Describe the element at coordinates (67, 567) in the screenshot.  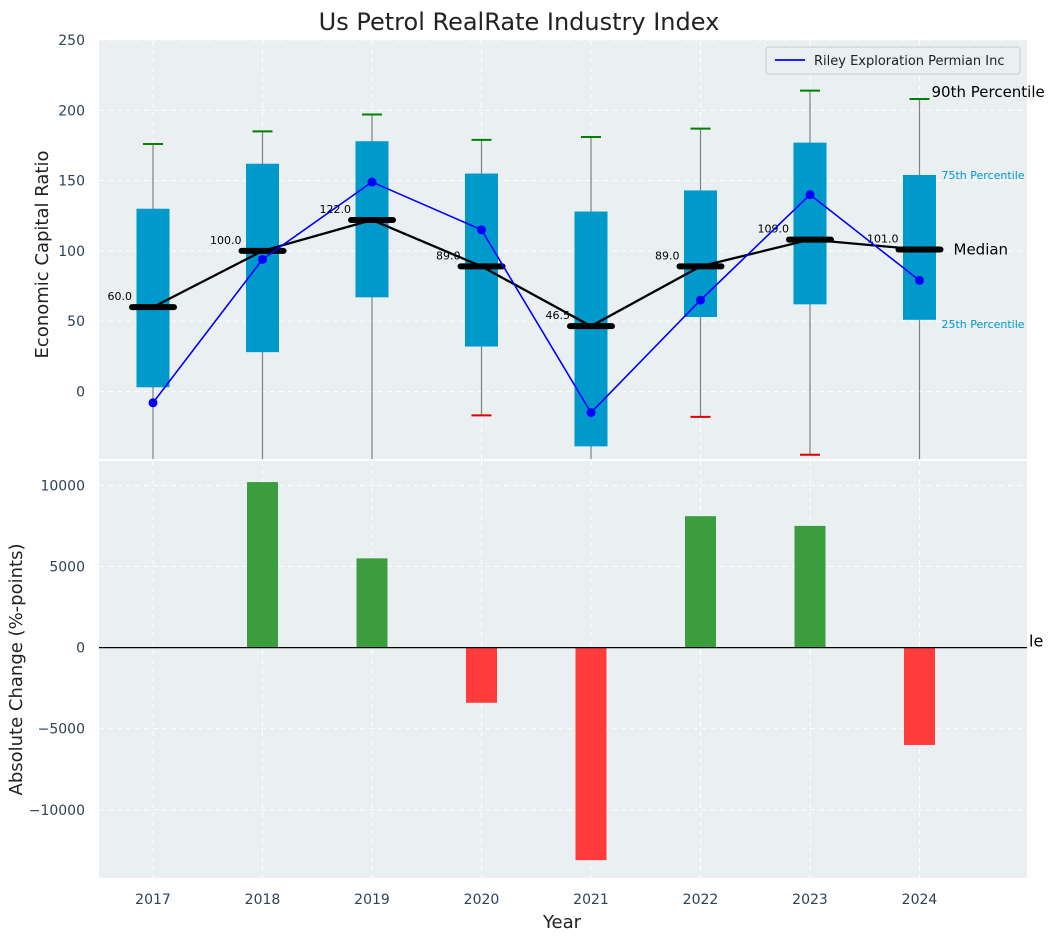
I see `bottom-y-tick-label: 5000` at that location.